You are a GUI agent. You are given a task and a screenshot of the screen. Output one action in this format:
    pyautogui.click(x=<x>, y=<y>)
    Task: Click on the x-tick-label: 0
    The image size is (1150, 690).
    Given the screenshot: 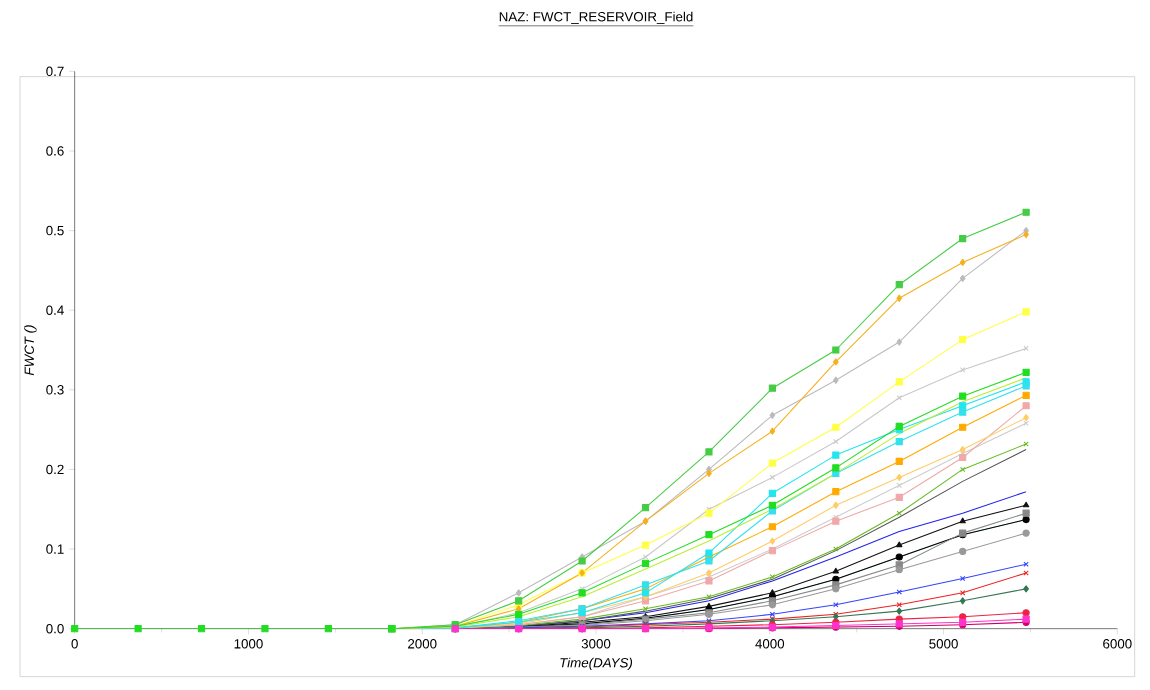 What is the action you would take?
    pyautogui.click(x=74, y=644)
    